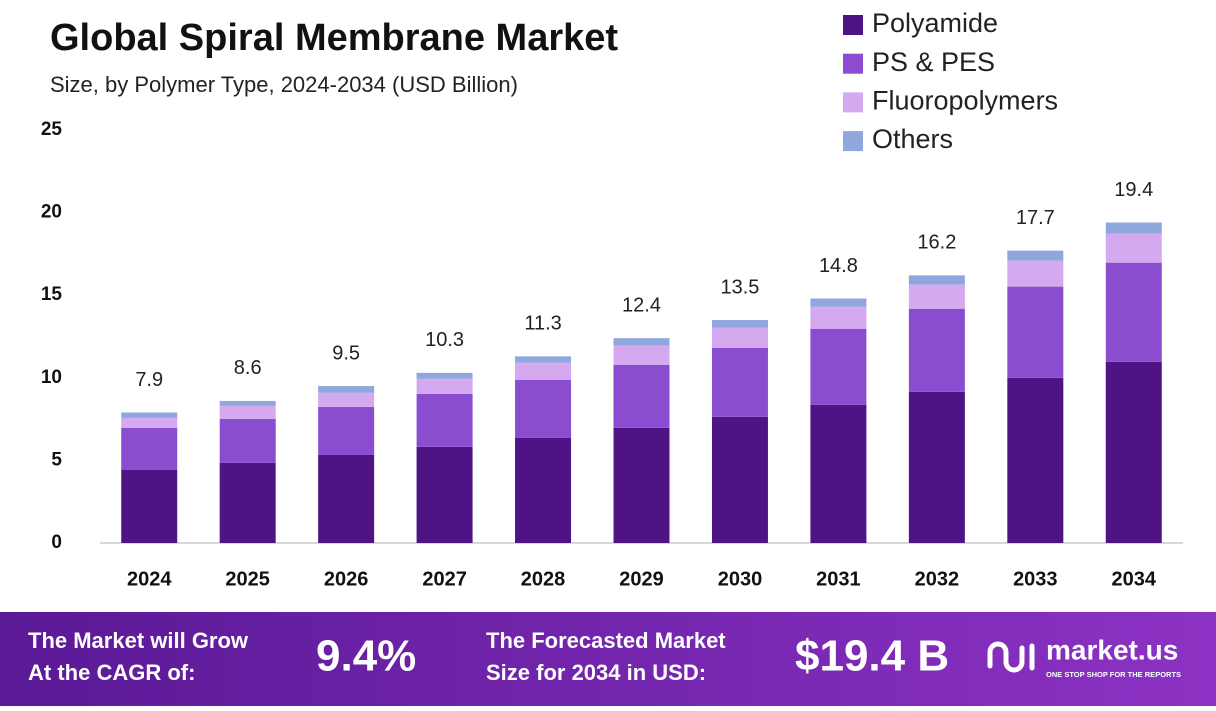  I want to click on value-label: 13.5, so click(739, 287).